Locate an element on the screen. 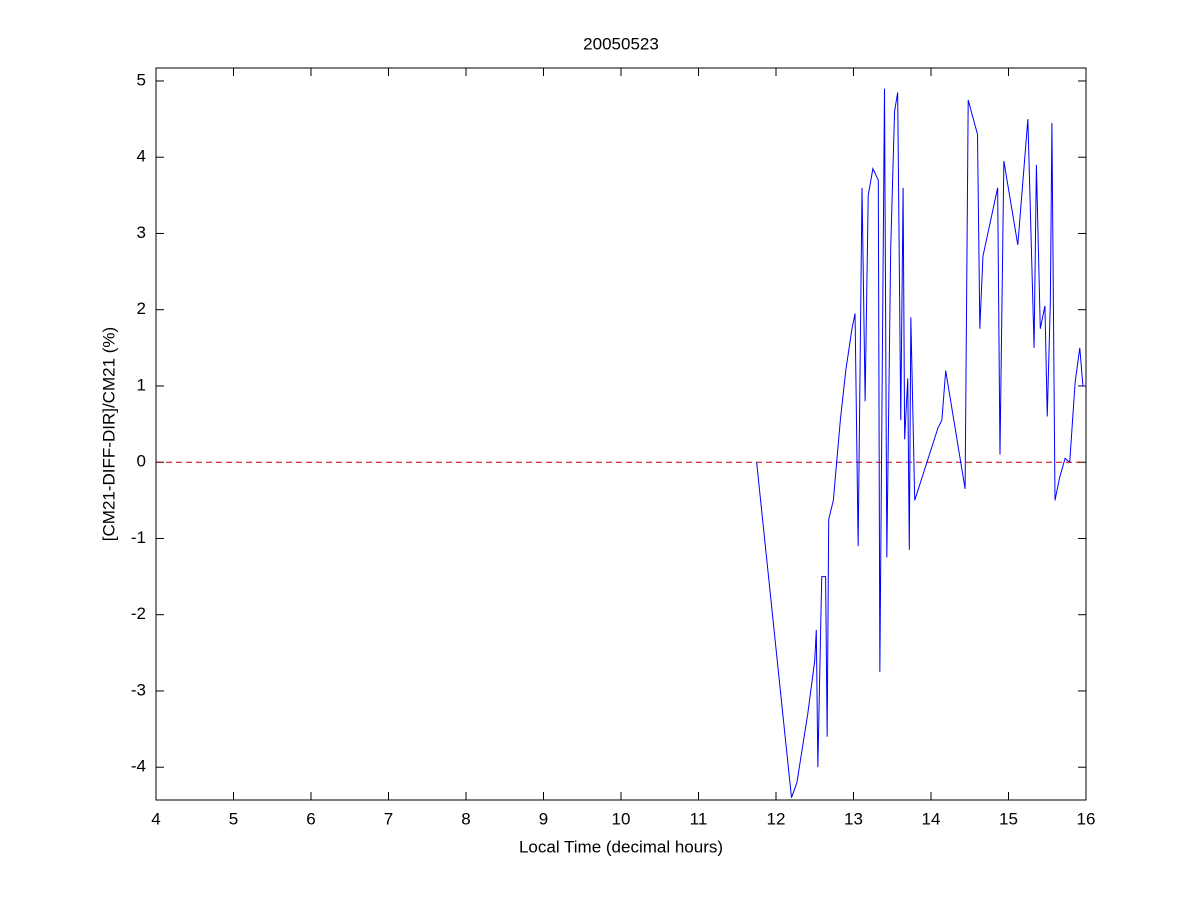 This screenshot has width=1200, height=900. y-tick-label: -4 is located at coordinates (138, 766).